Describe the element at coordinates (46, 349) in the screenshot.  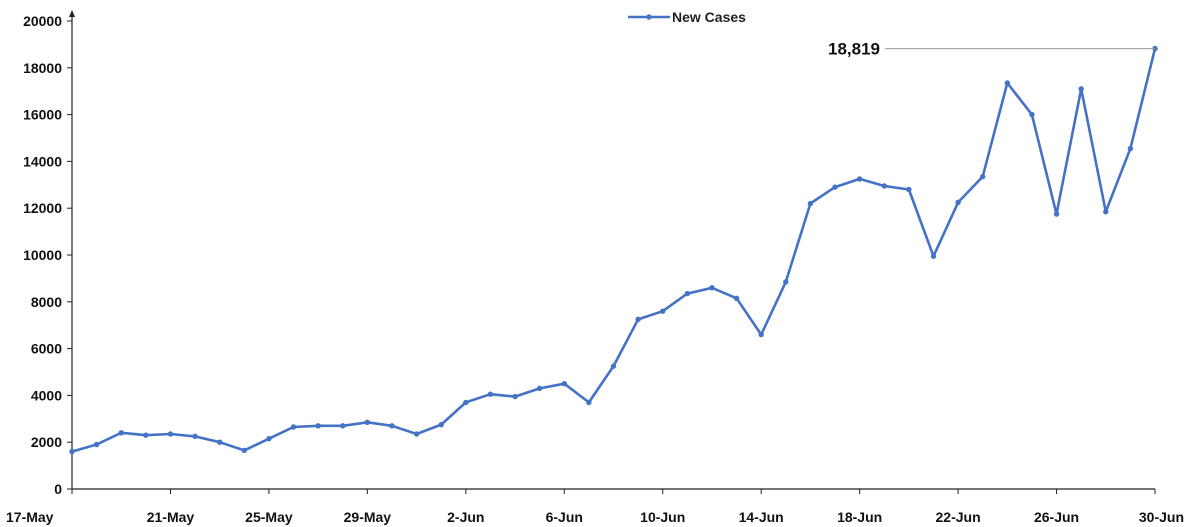
I see `y-tick-label: 6000` at that location.